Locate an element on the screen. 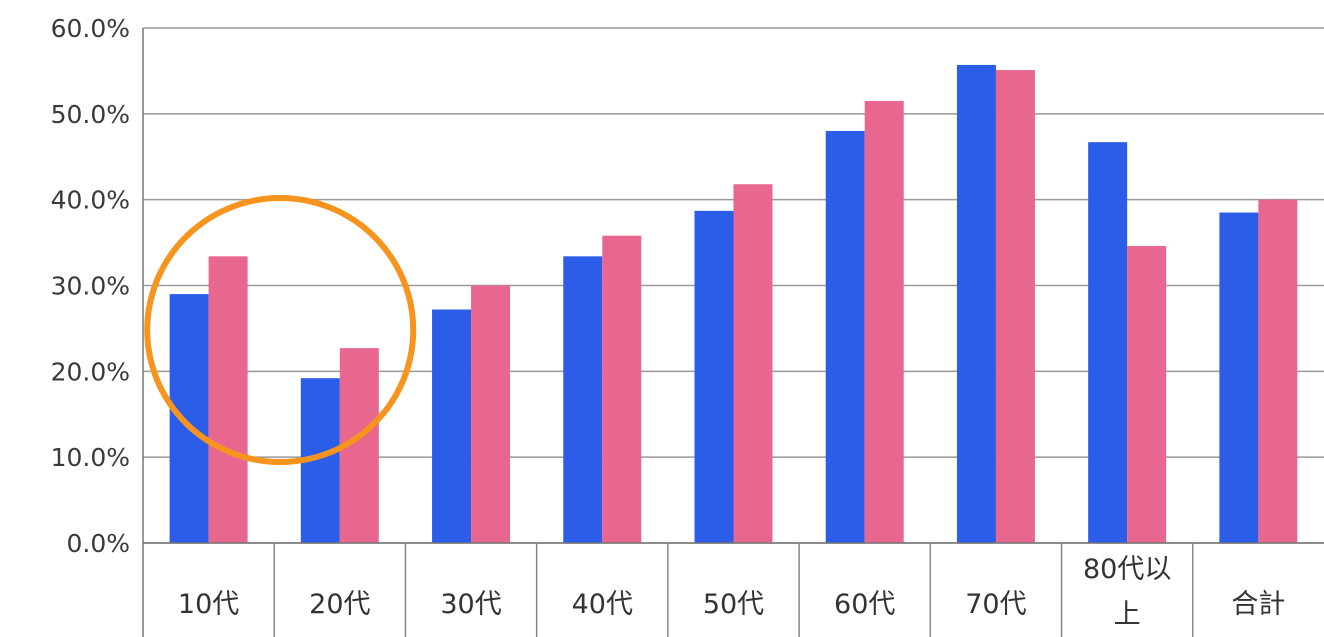  y-tick-label: 50.0% is located at coordinates (90, 114).